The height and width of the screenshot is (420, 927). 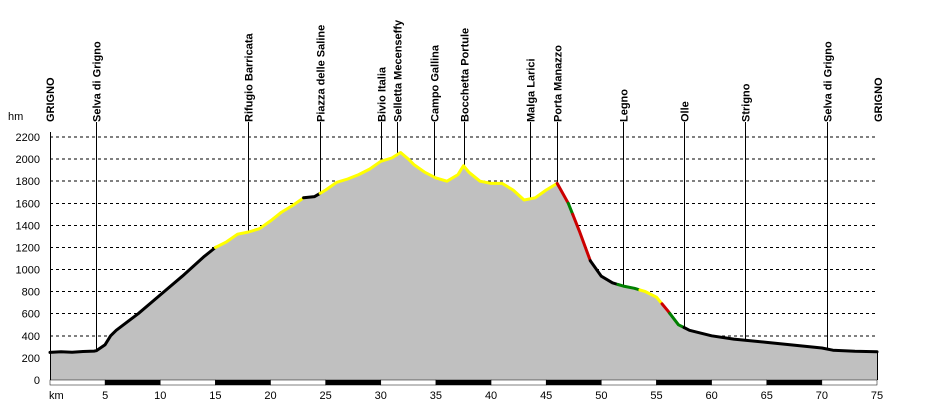 What do you see at coordinates (28, 138) in the screenshot?
I see `y-tick-label: 2200` at bounding box center [28, 138].